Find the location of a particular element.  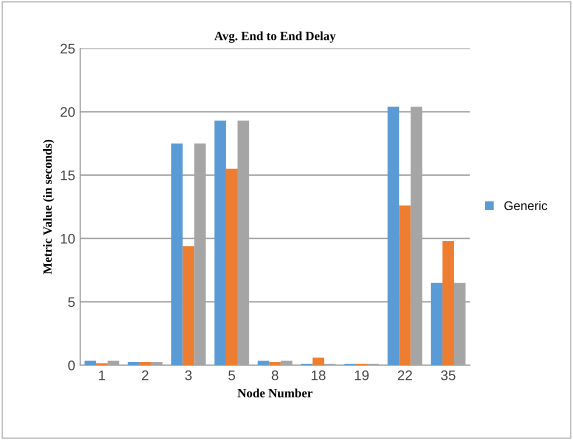

x-tick-label: 5 is located at coordinates (232, 375).